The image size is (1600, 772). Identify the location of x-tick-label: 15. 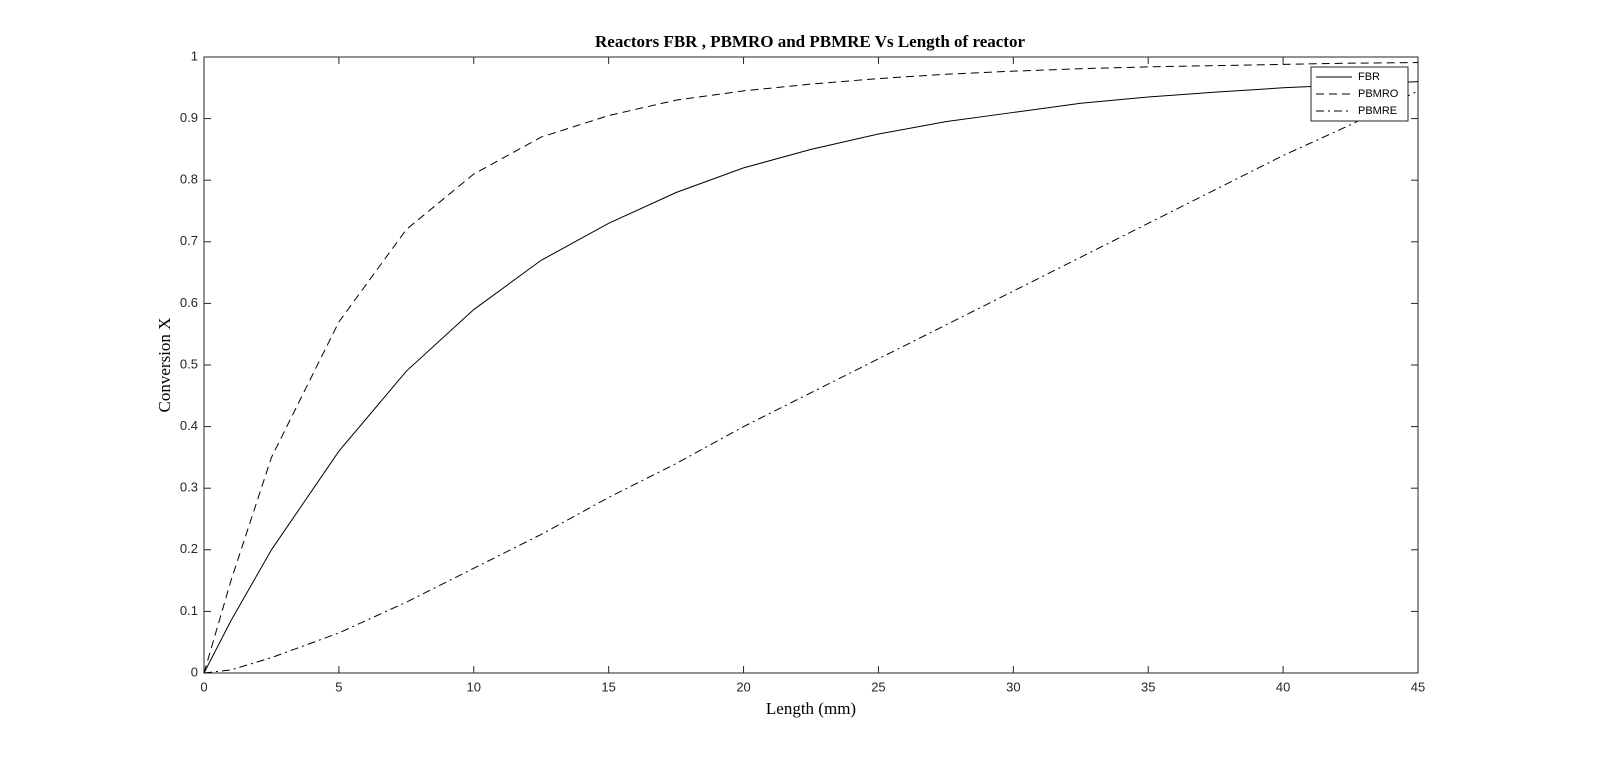
(608, 686).